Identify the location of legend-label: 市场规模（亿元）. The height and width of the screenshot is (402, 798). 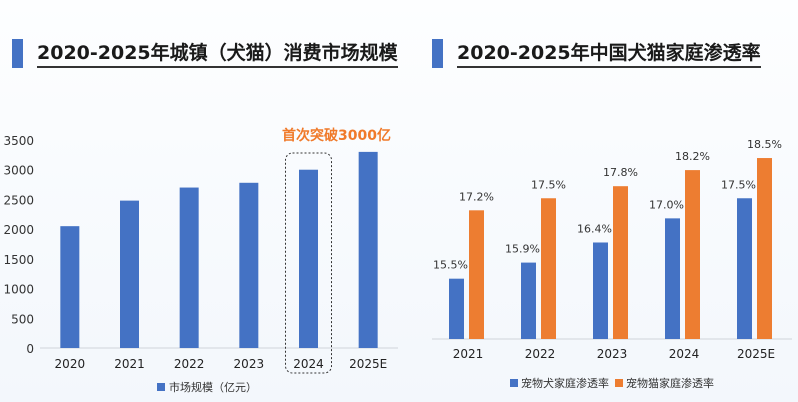
(213, 387).